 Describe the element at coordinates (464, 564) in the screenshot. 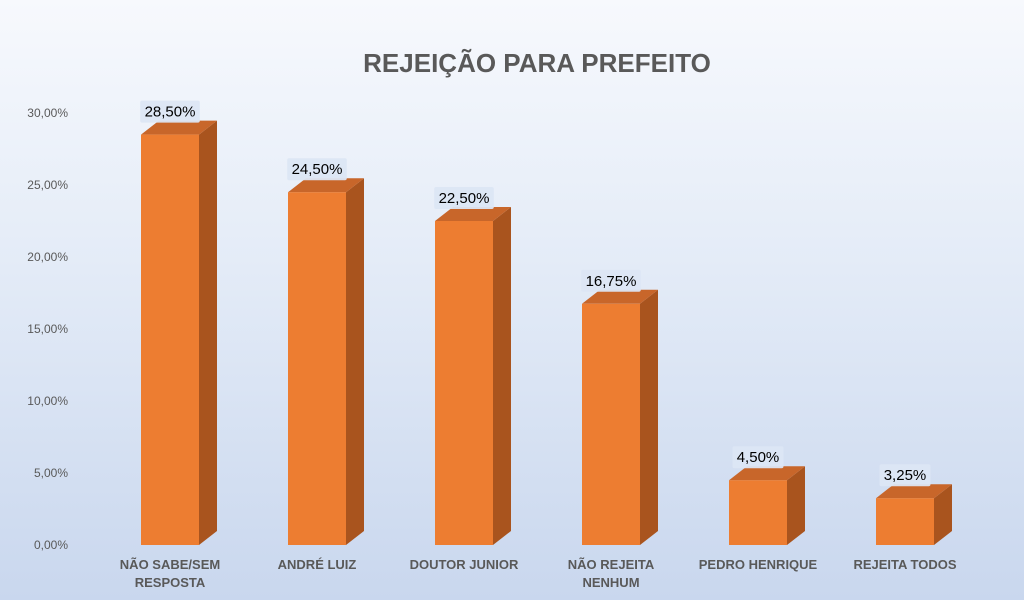

I see `x-tick-label: DOUTOR JUNIOR` at that location.